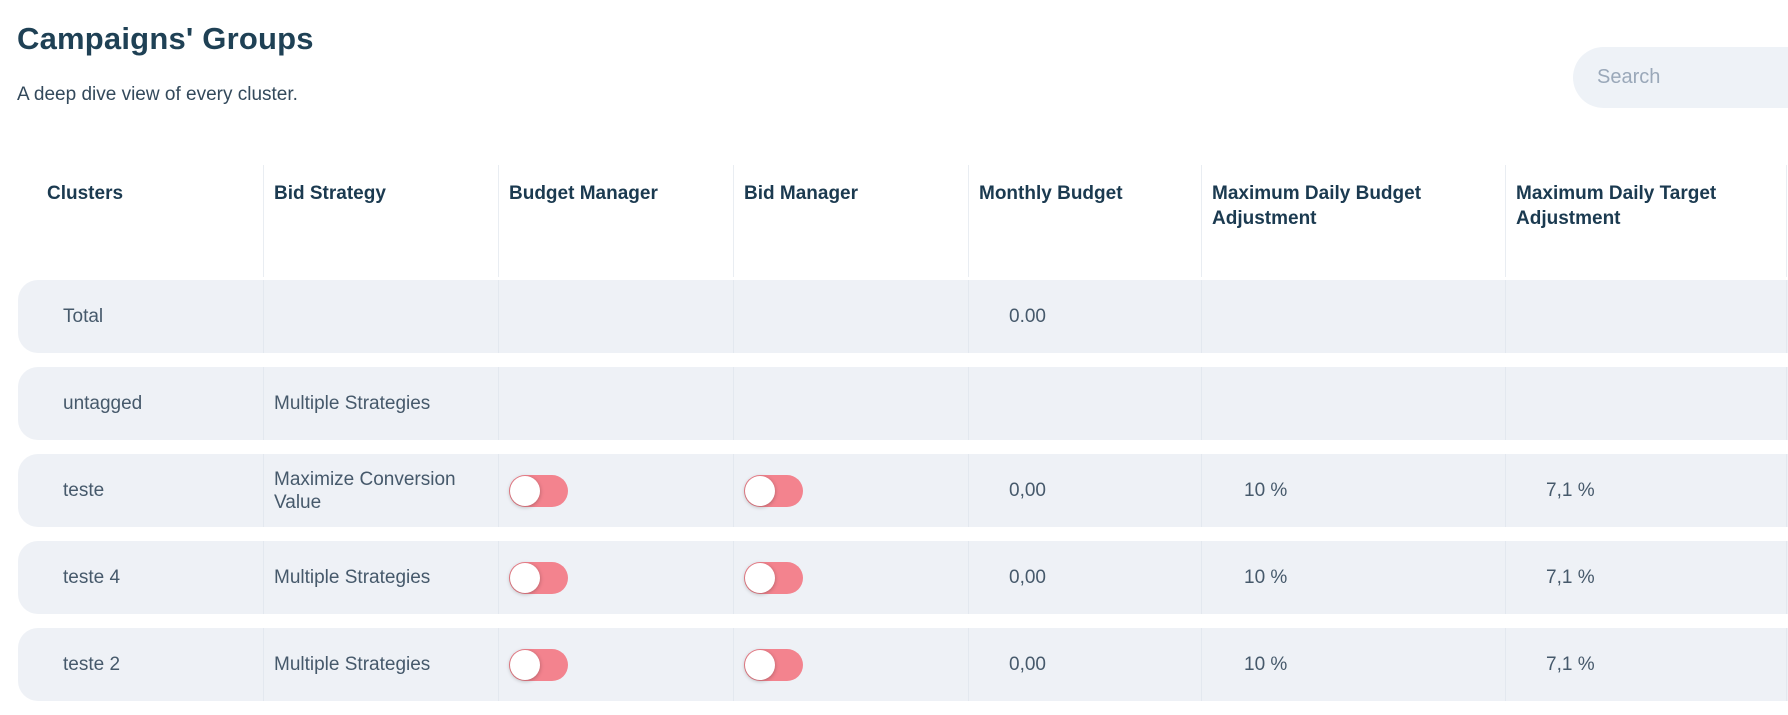 The height and width of the screenshot is (715, 1788). Describe the element at coordinates (1027, 316) in the screenshot. I see `monthly-budget-value: 0.00` at that location.